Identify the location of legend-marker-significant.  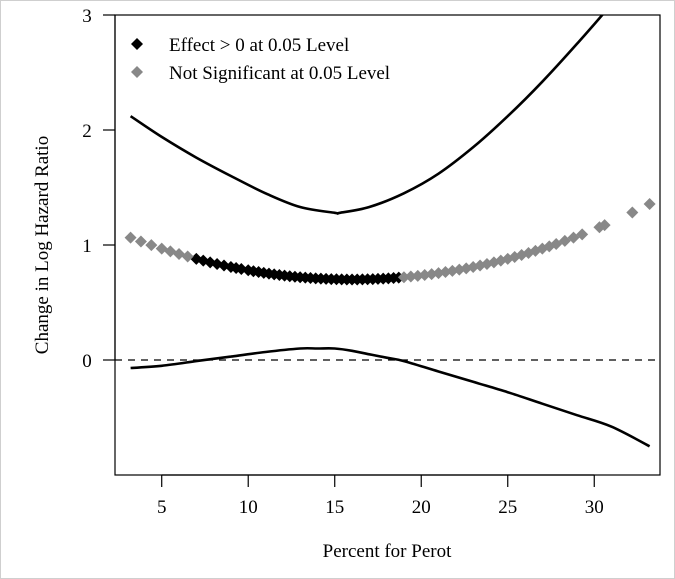
(137, 44).